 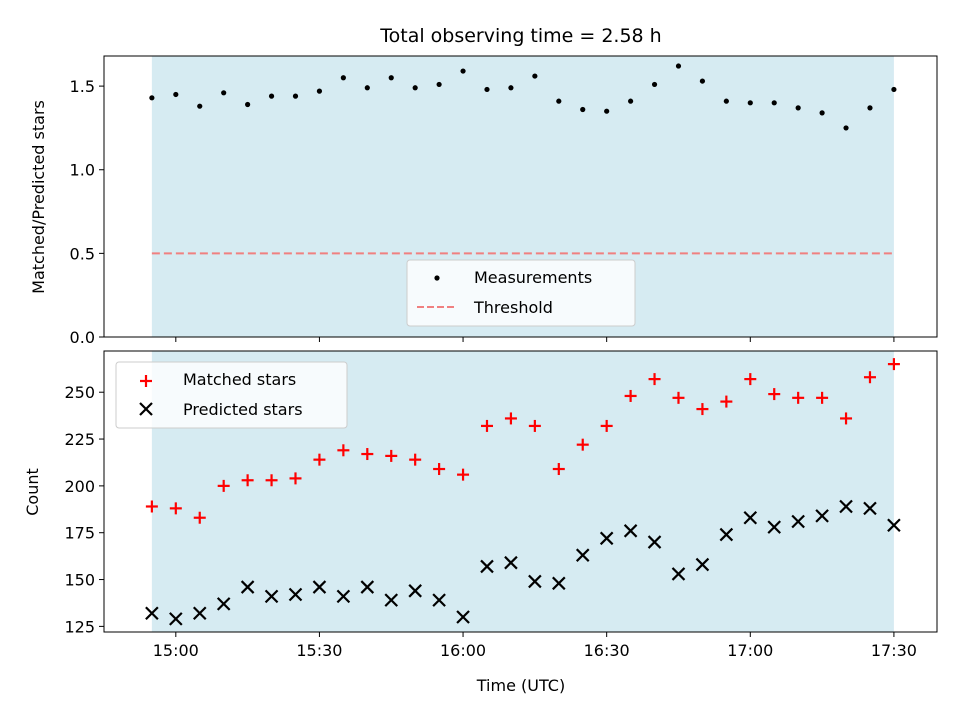 I want to click on predicted-stars-points, so click(x=523, y=562).